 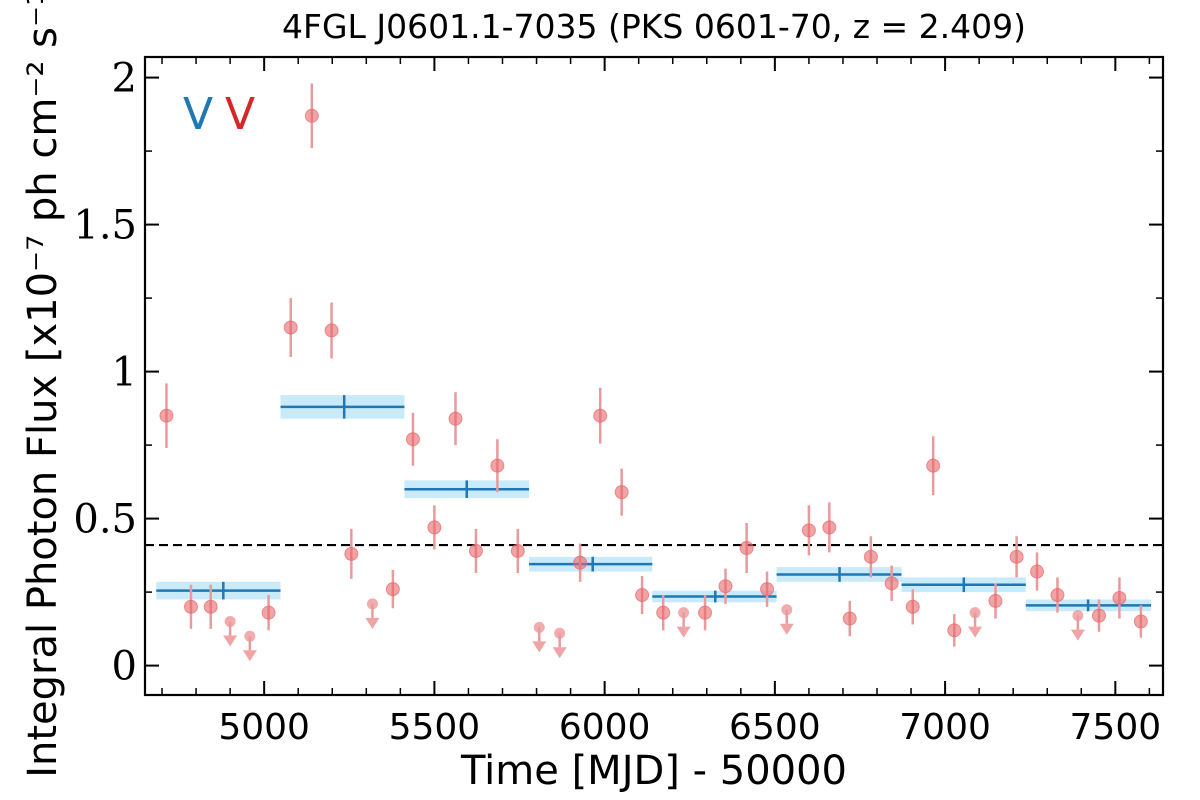 What do you see at coordinates (43, 389) in the screenshot?
I see `y-axis-label: Integral Photon Flux [x10⁻⁷ ph cm⁻² s⁻¹]` at bounding box center [43, 389].